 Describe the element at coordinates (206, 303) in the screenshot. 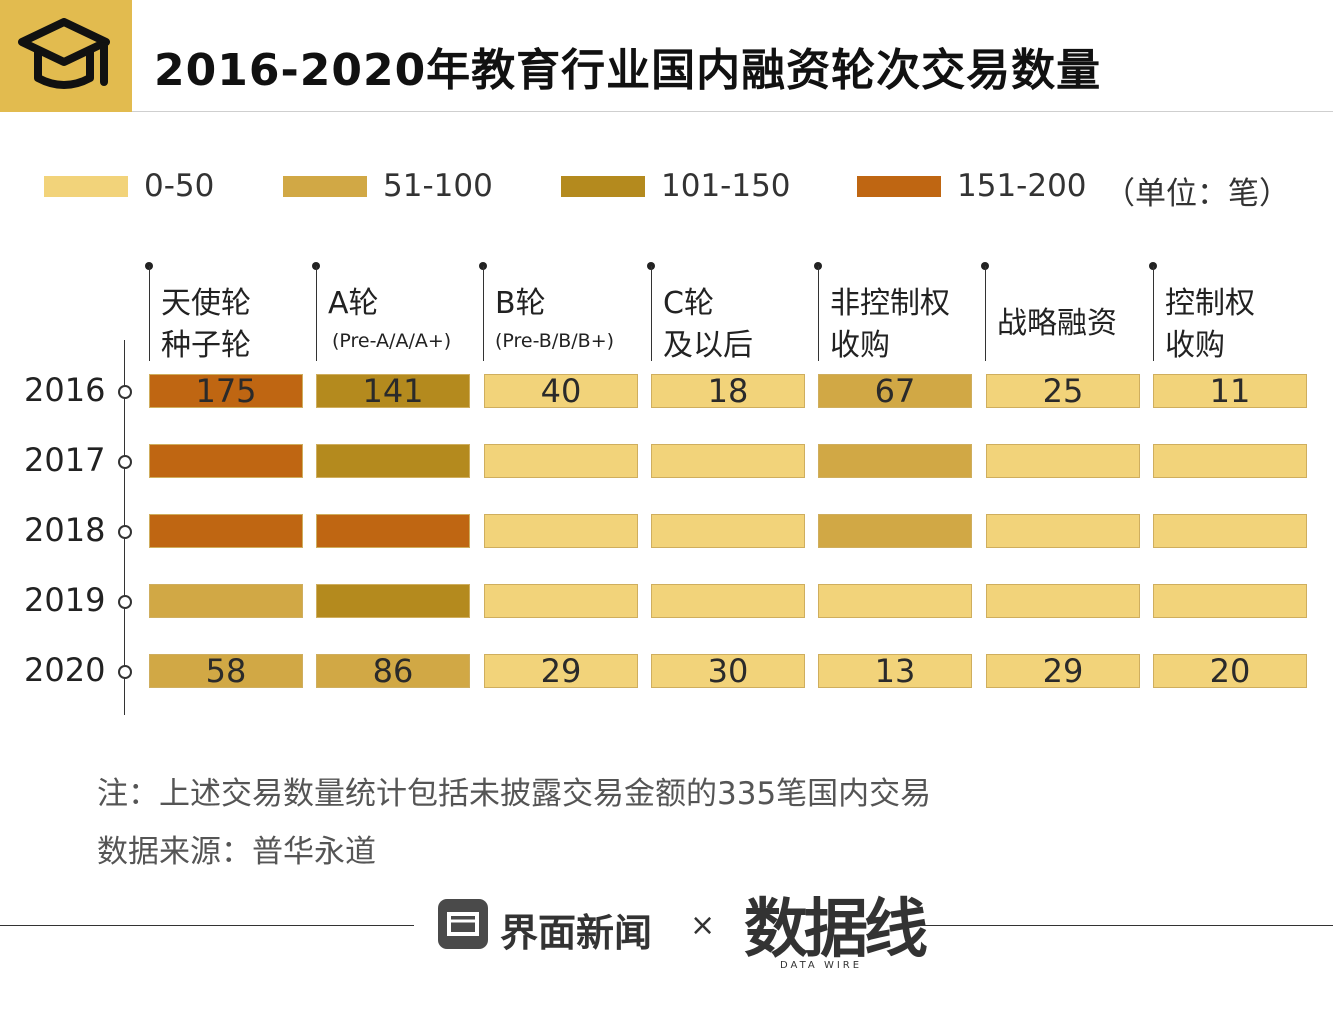

I see `column-title: 天使轮` at that location.